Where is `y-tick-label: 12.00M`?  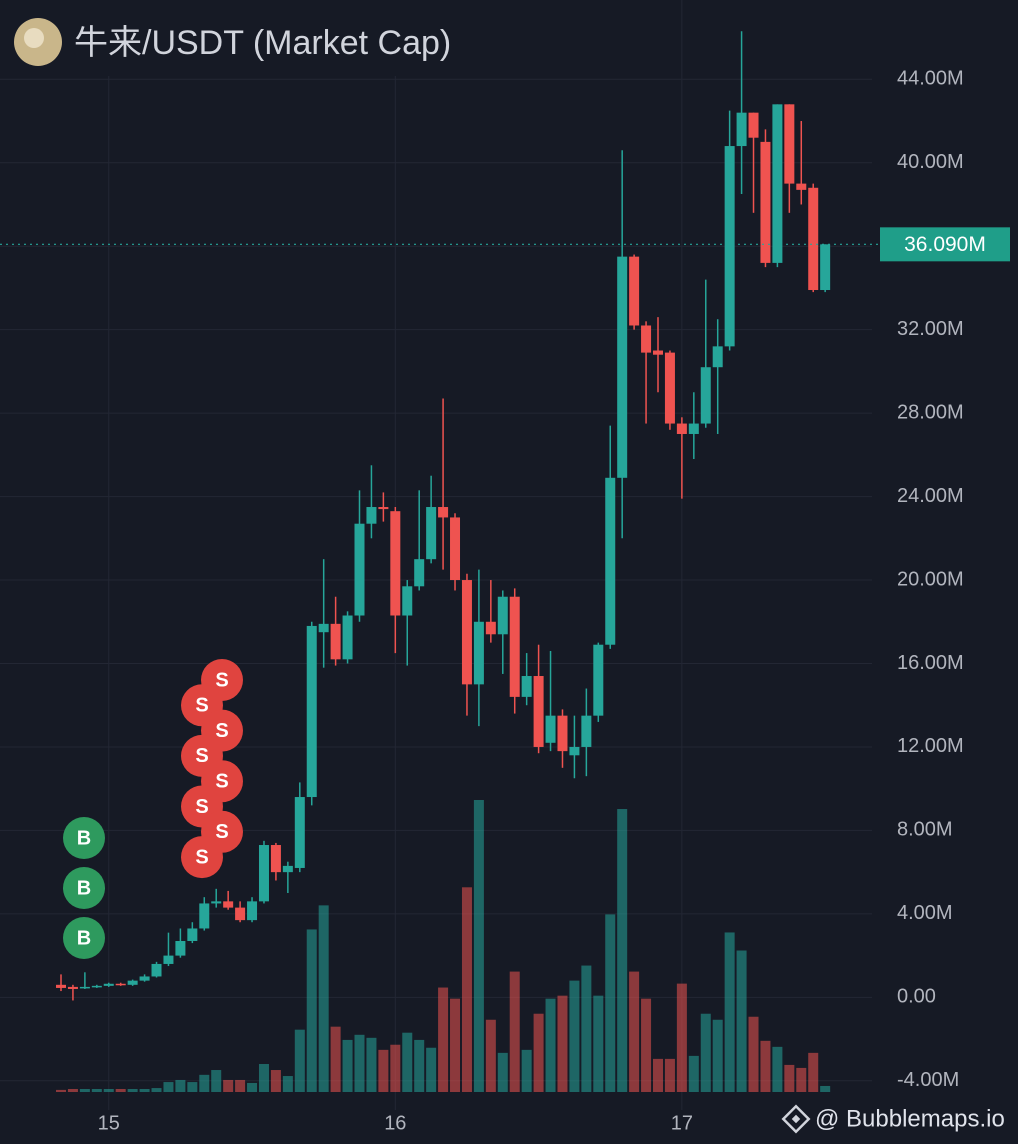
y-tick-label: 12.00M is located at coordinates (930, 746).